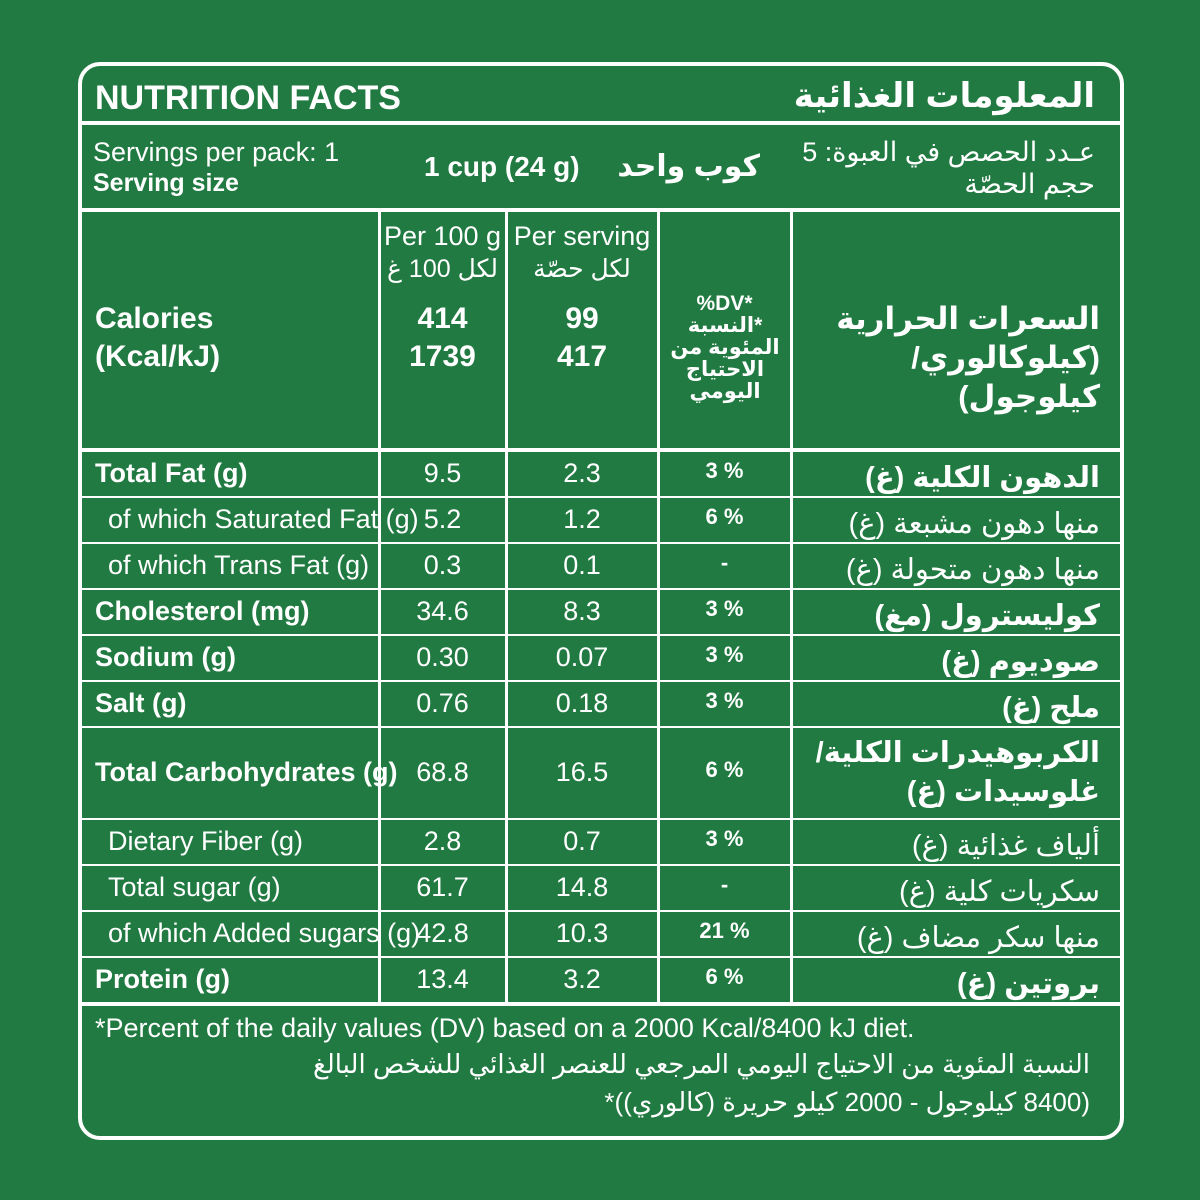  I want to click on serving-size-ar: حجم الحصّة, so click(1029, 184).